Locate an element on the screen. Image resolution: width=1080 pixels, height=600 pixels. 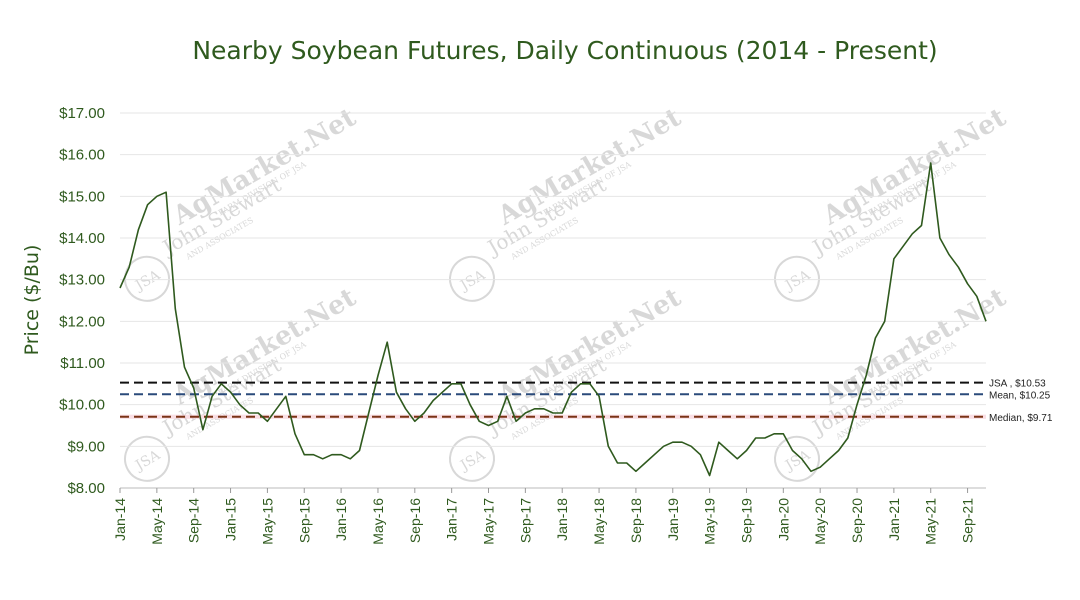
x-tick-label: Sep-21 is located at coordinates (968, 520).